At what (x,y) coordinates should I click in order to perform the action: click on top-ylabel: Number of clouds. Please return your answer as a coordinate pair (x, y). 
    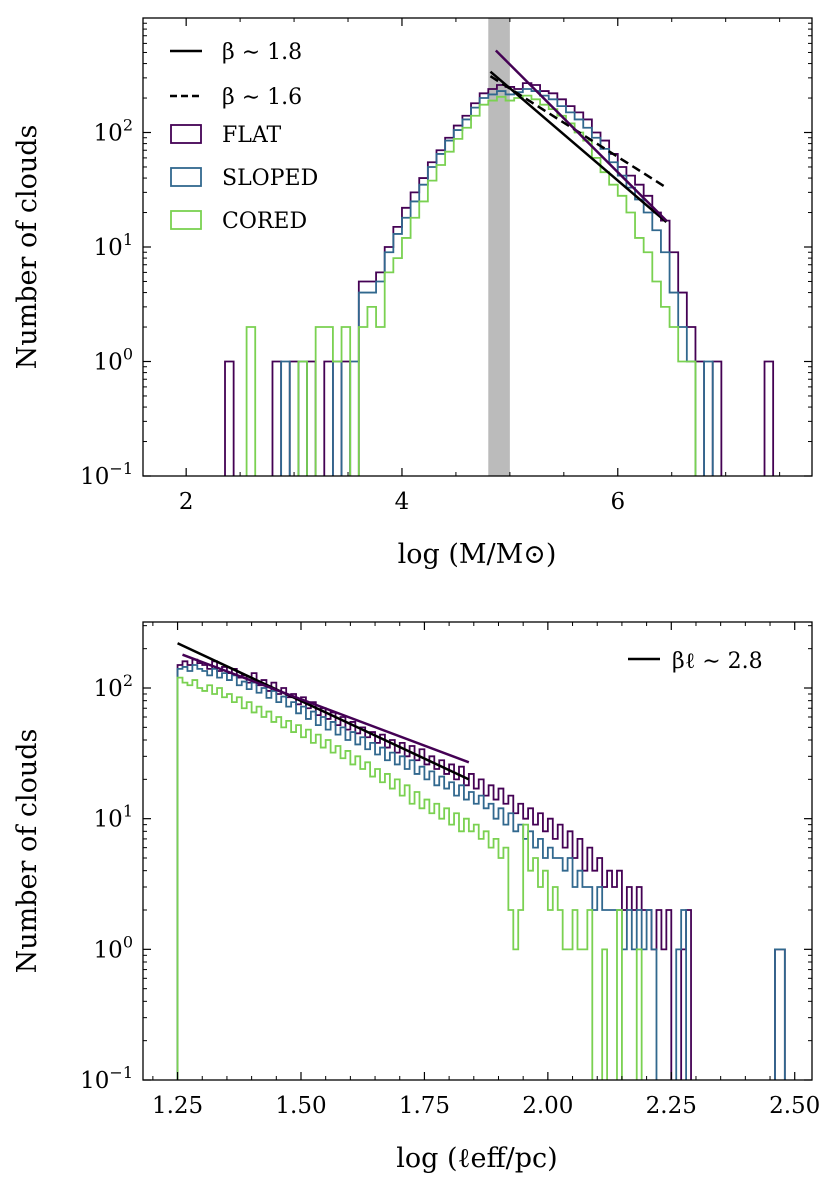
    Looking at the image, I should click on (27, 247).